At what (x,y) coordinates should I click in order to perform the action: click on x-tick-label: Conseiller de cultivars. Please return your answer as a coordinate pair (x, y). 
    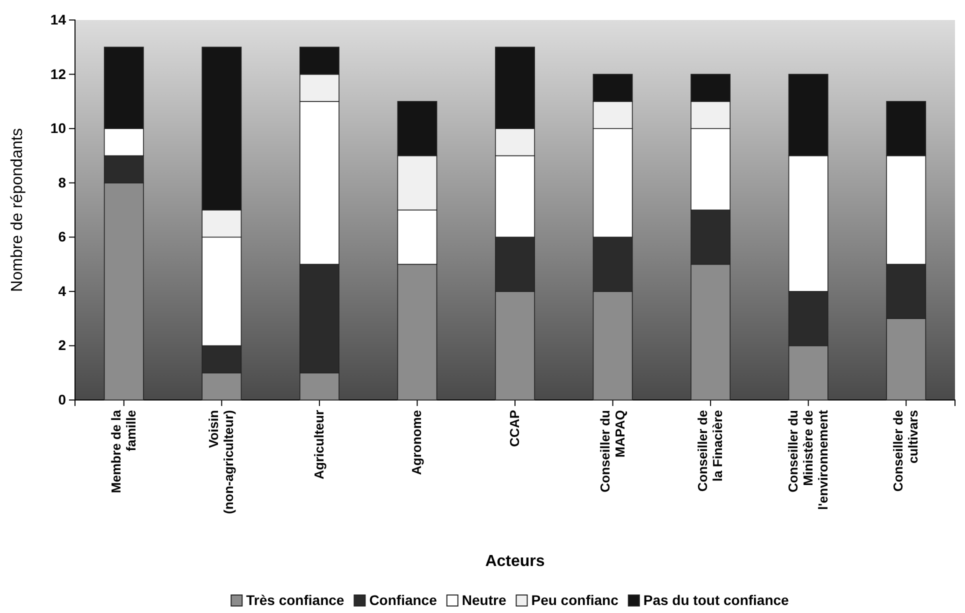
    Looking at the image, I should click on (905, 451).